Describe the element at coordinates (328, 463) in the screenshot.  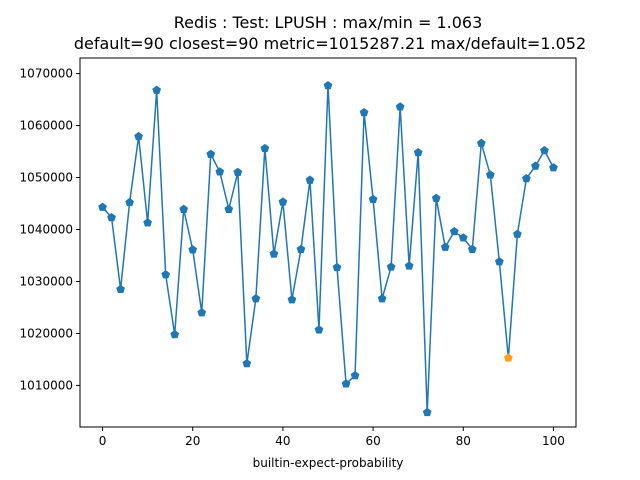
I see `x-axis-label: builtin-expect-probability` at that location.